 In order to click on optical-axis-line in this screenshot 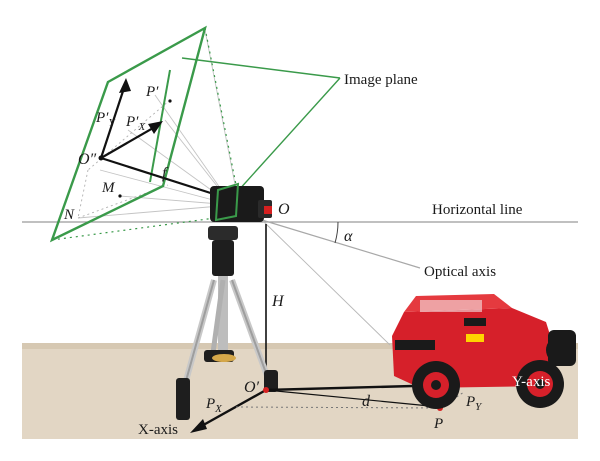, I will do `click(341, 244)`.